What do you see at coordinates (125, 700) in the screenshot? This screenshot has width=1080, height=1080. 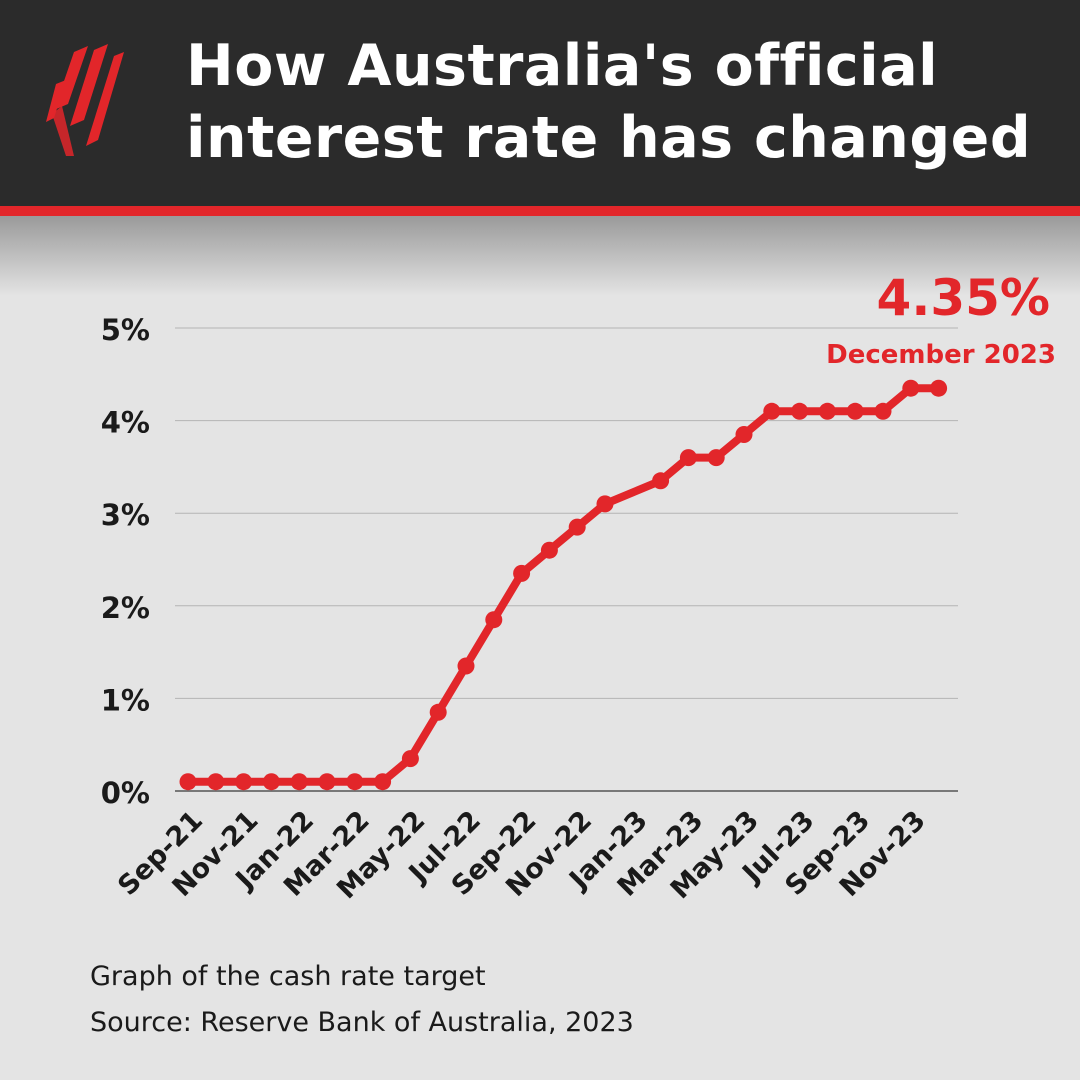 I see `y-tick-label: 1%` at bounding box center [125, 700].